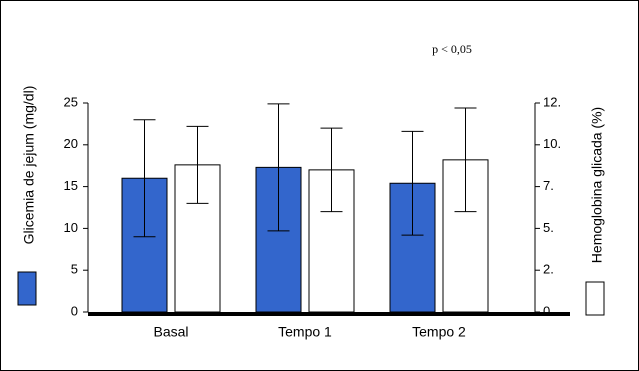  What do you see at coordinates (552, 101) in the screenshot?
I see `y2-tick-label: 12.` at bounding box center [552, 101].